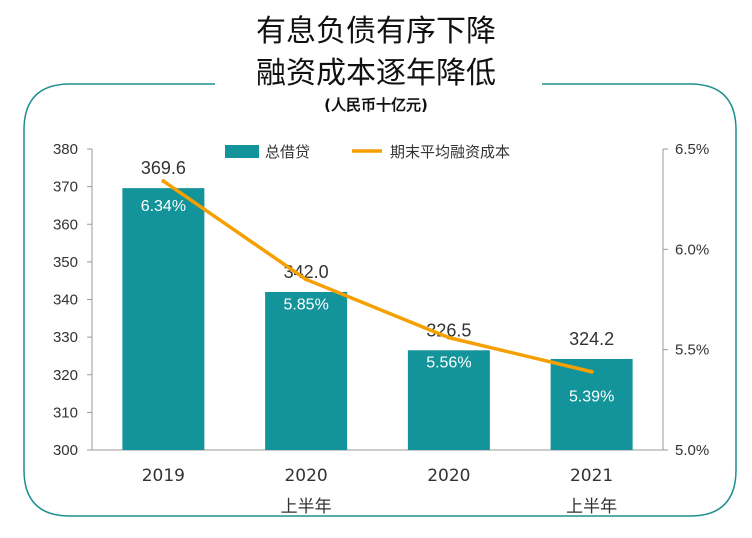 This screenshot has width=752, height=538. I want to click on bar-value-label: 342.0, so click(306, 272).